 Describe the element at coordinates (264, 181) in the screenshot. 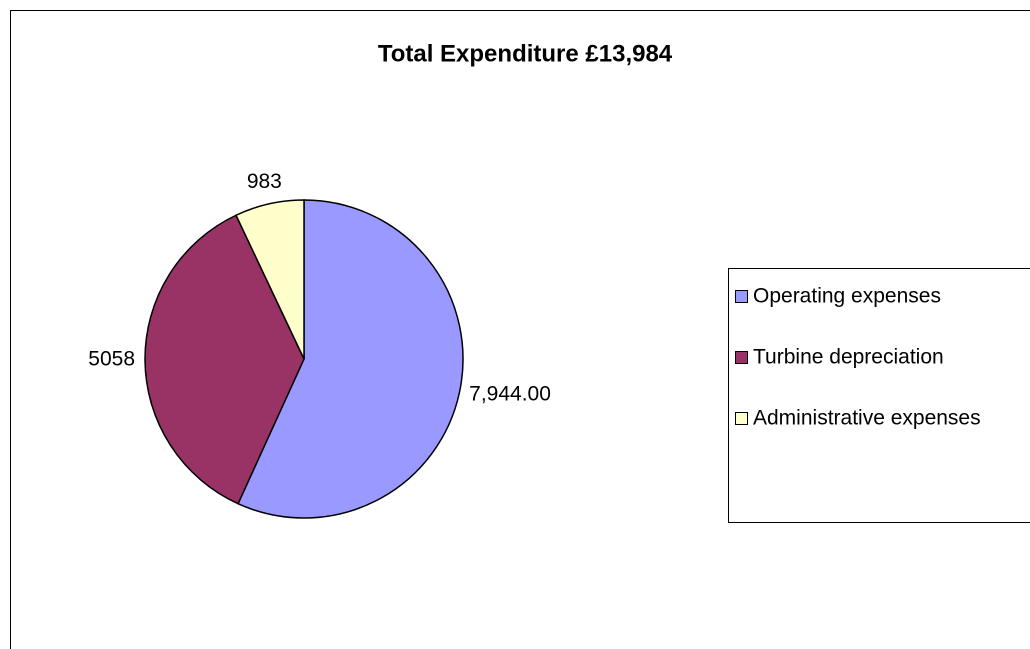

I see `data-label: 983` at that location.